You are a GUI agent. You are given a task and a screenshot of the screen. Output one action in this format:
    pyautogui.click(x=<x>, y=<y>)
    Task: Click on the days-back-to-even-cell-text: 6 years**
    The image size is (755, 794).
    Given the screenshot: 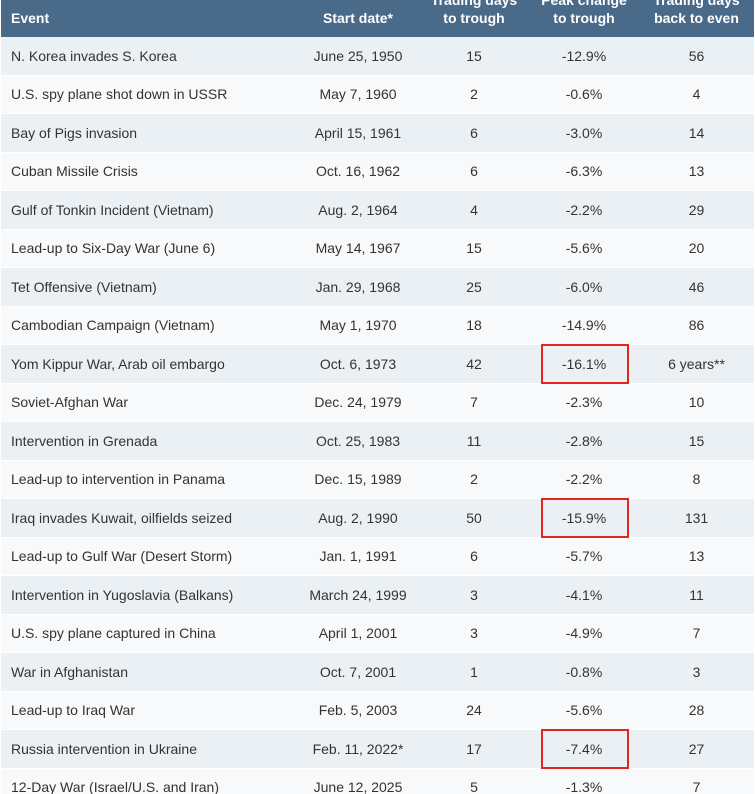 What is the action you would take?
    pyautogui.click(x=696, y=363)
    